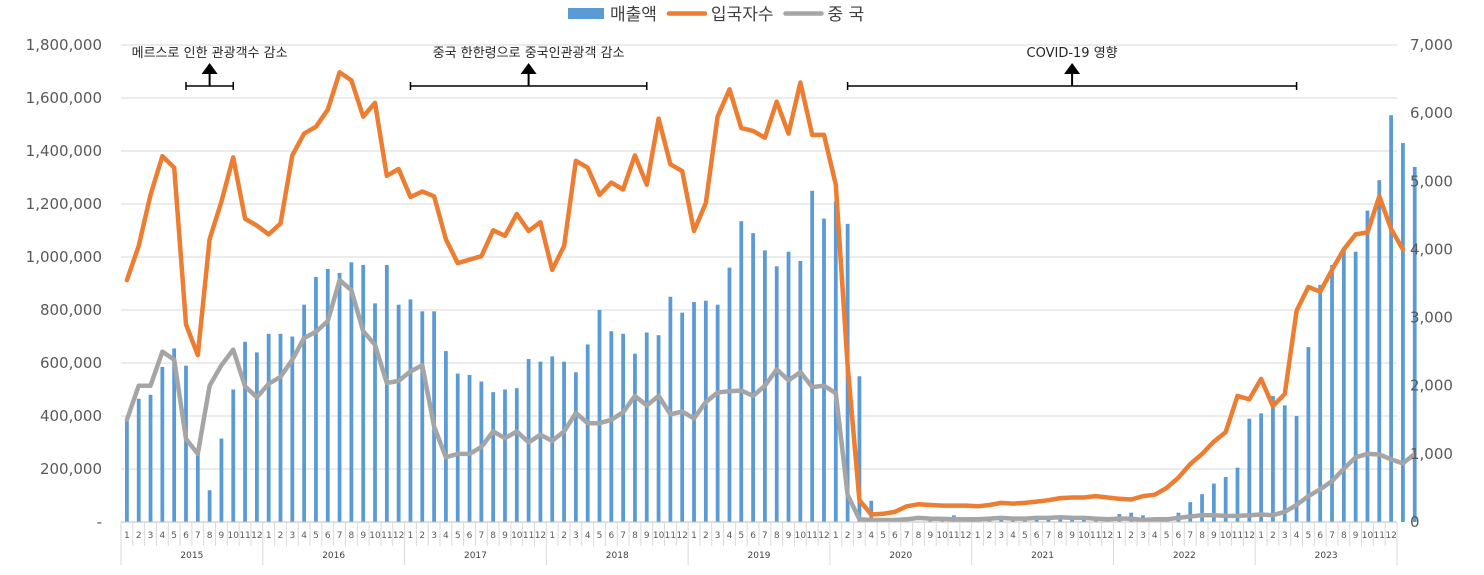  I want to click on annotation-text: 중국 한한령으로 중국인관광객 감소, so click(529, 53).